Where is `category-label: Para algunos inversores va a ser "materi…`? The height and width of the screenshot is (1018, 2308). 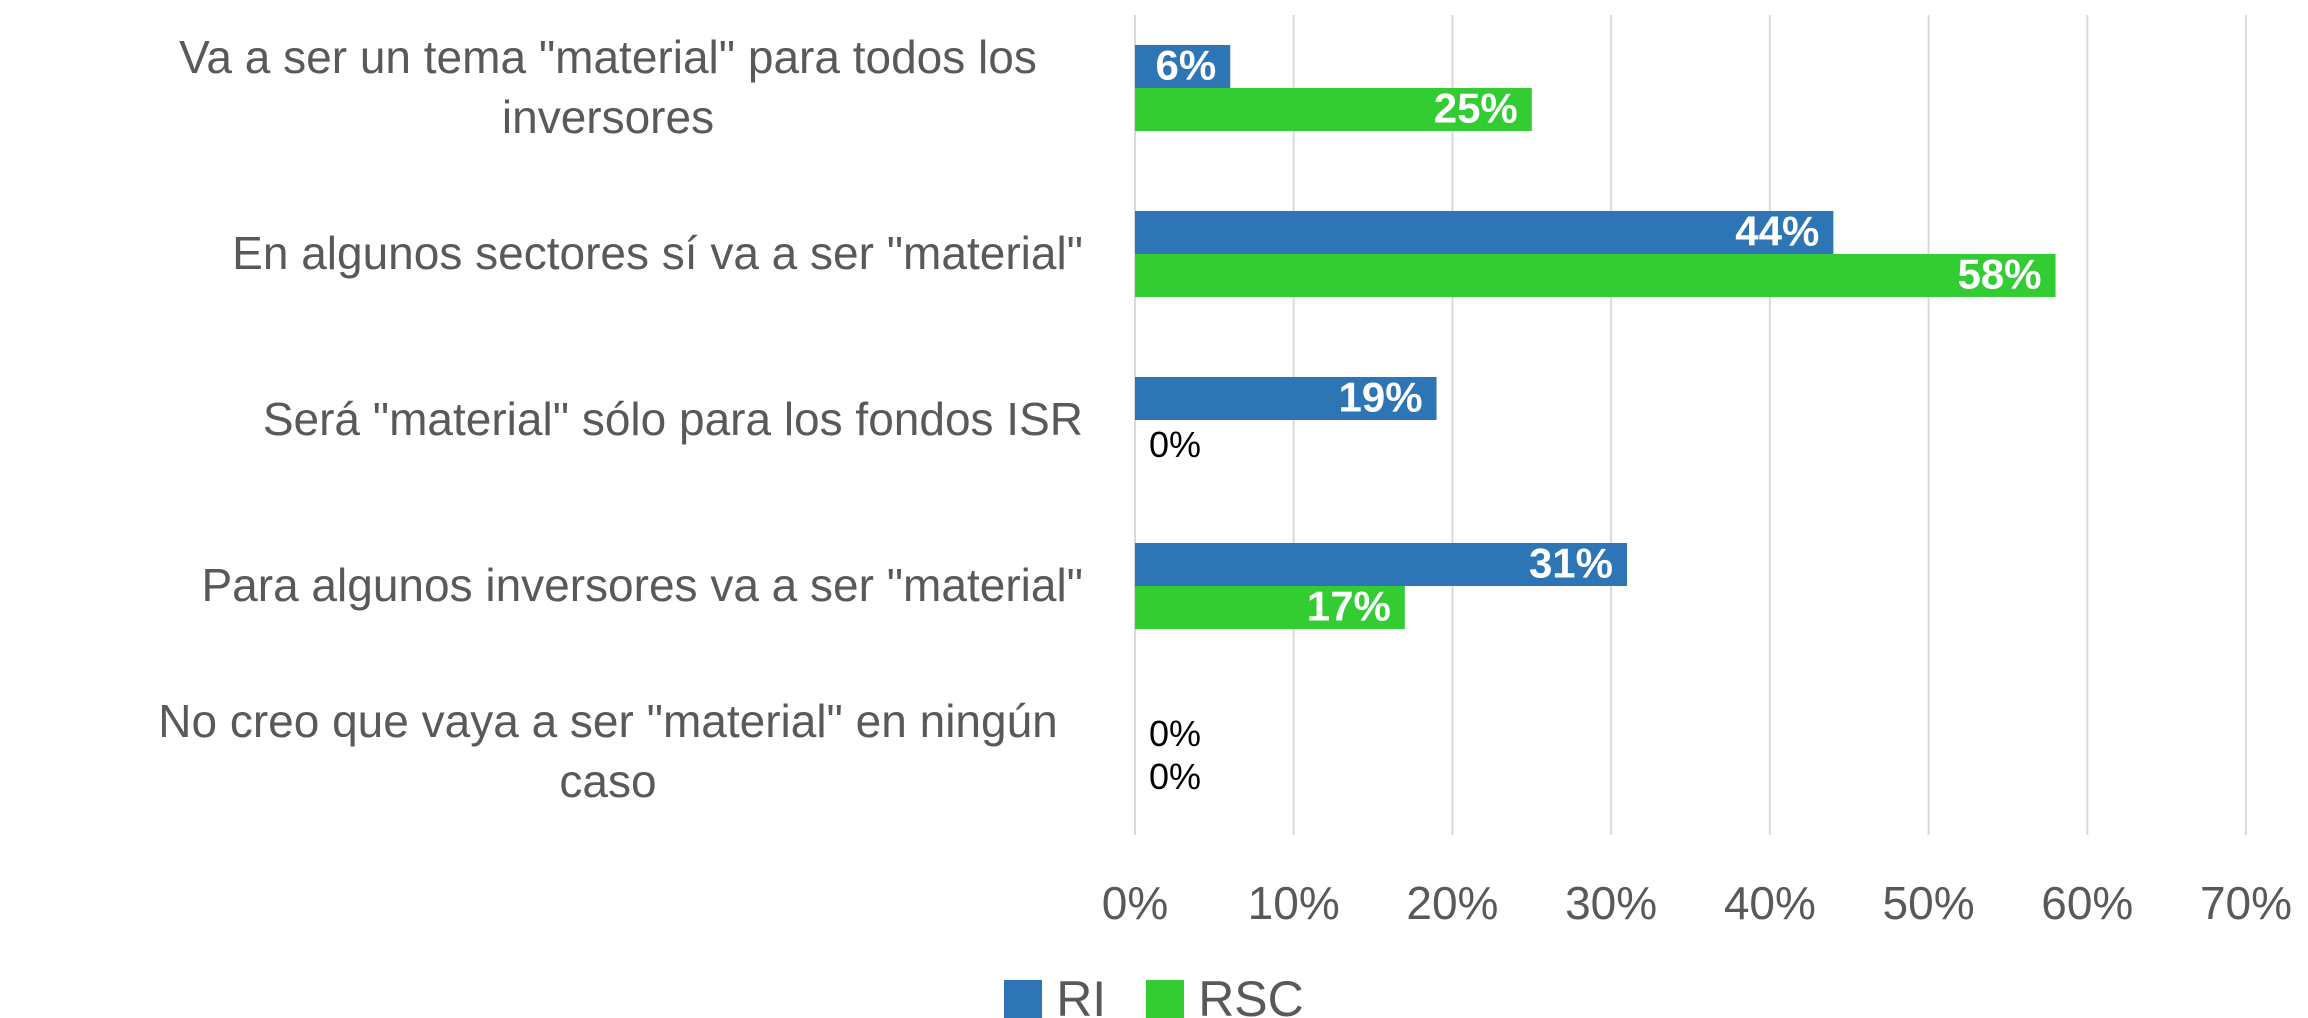
category-label: Para algunos inversores va a ser "materi… is located at coordinates (642, 585).